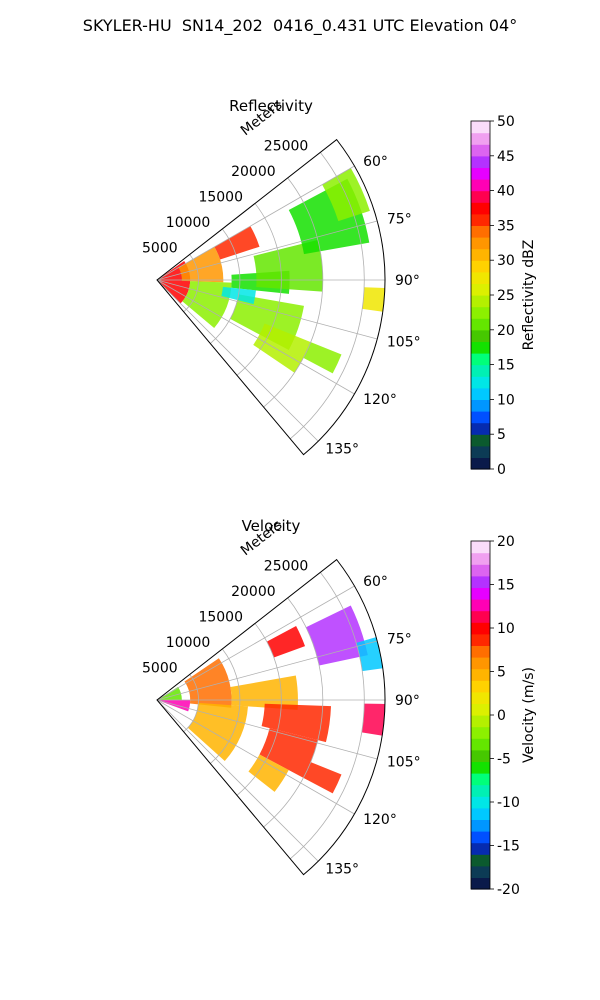 Image resolution: width=600 pixels, height=1000 pixels. I want to click on chart-1-colorbar-tick-label: 5, so click(501, 673).